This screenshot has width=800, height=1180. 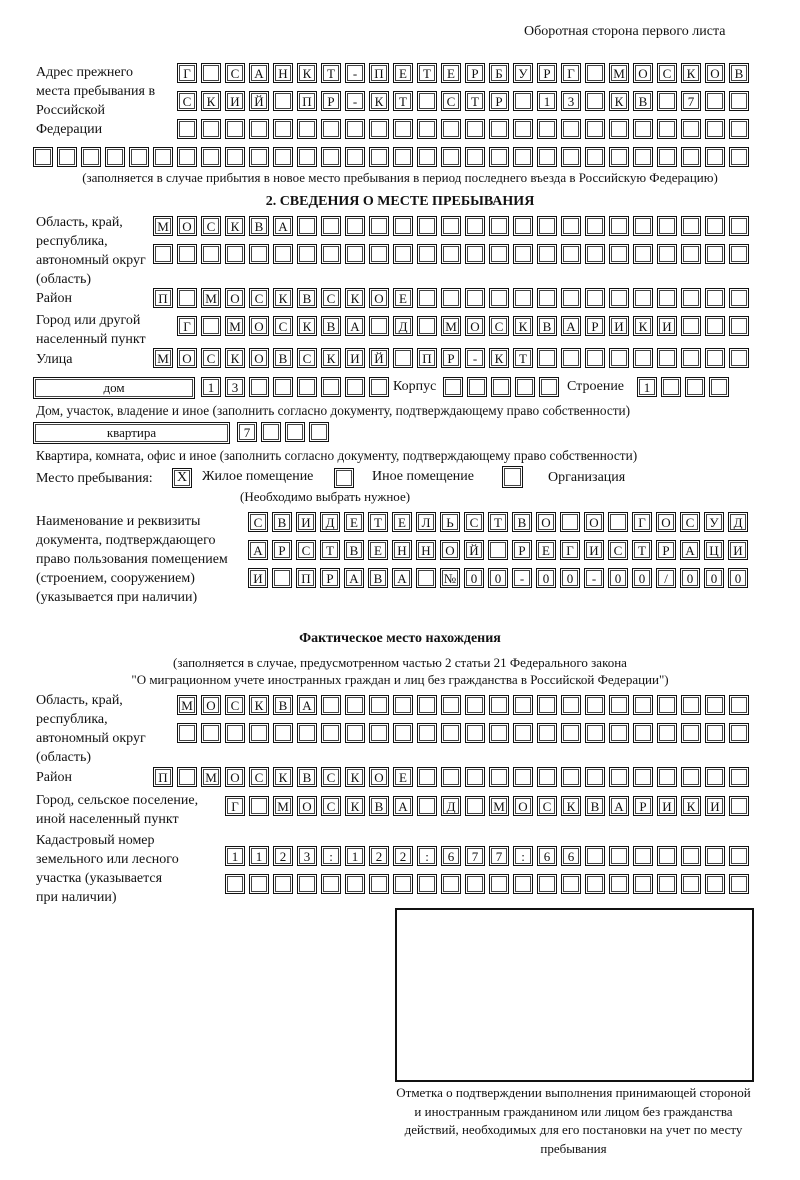 I want to click on char-cell: Д, so click(x=403, y=326).